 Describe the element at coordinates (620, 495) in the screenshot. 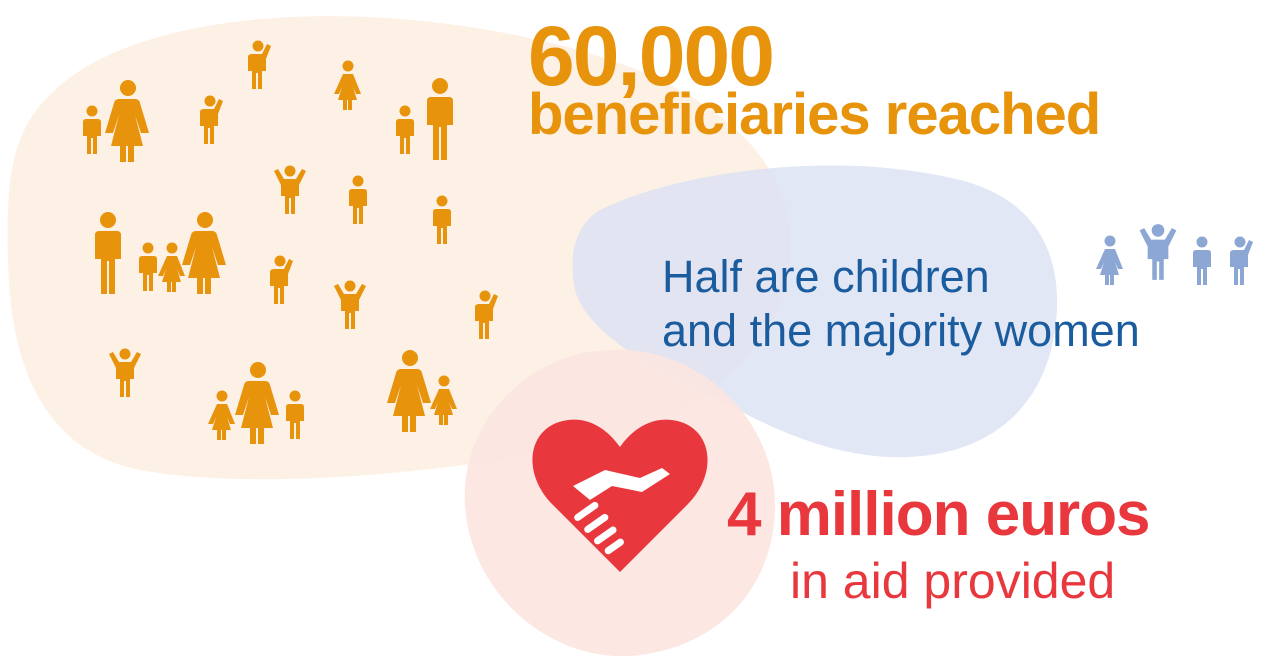

I see `heart-handshake-icon` at that location.